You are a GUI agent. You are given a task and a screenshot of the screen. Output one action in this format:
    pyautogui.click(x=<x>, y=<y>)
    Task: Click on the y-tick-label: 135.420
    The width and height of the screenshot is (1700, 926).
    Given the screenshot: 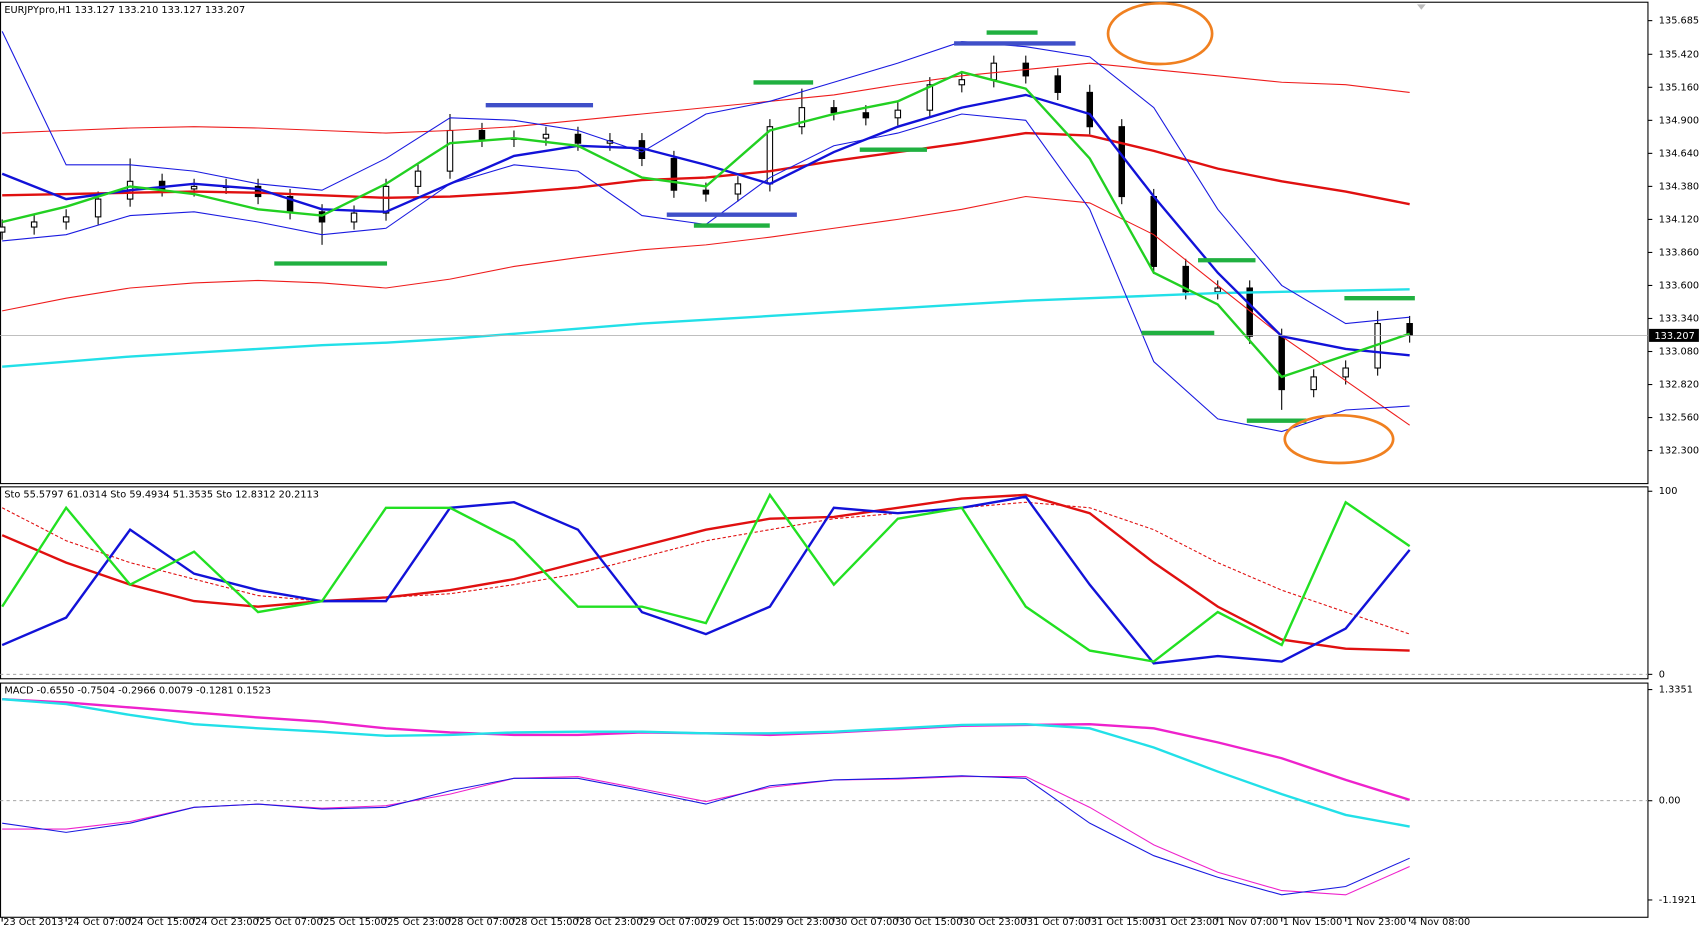 What is the action you would take?
    pyautogui.click(x=1679, y=54)
    